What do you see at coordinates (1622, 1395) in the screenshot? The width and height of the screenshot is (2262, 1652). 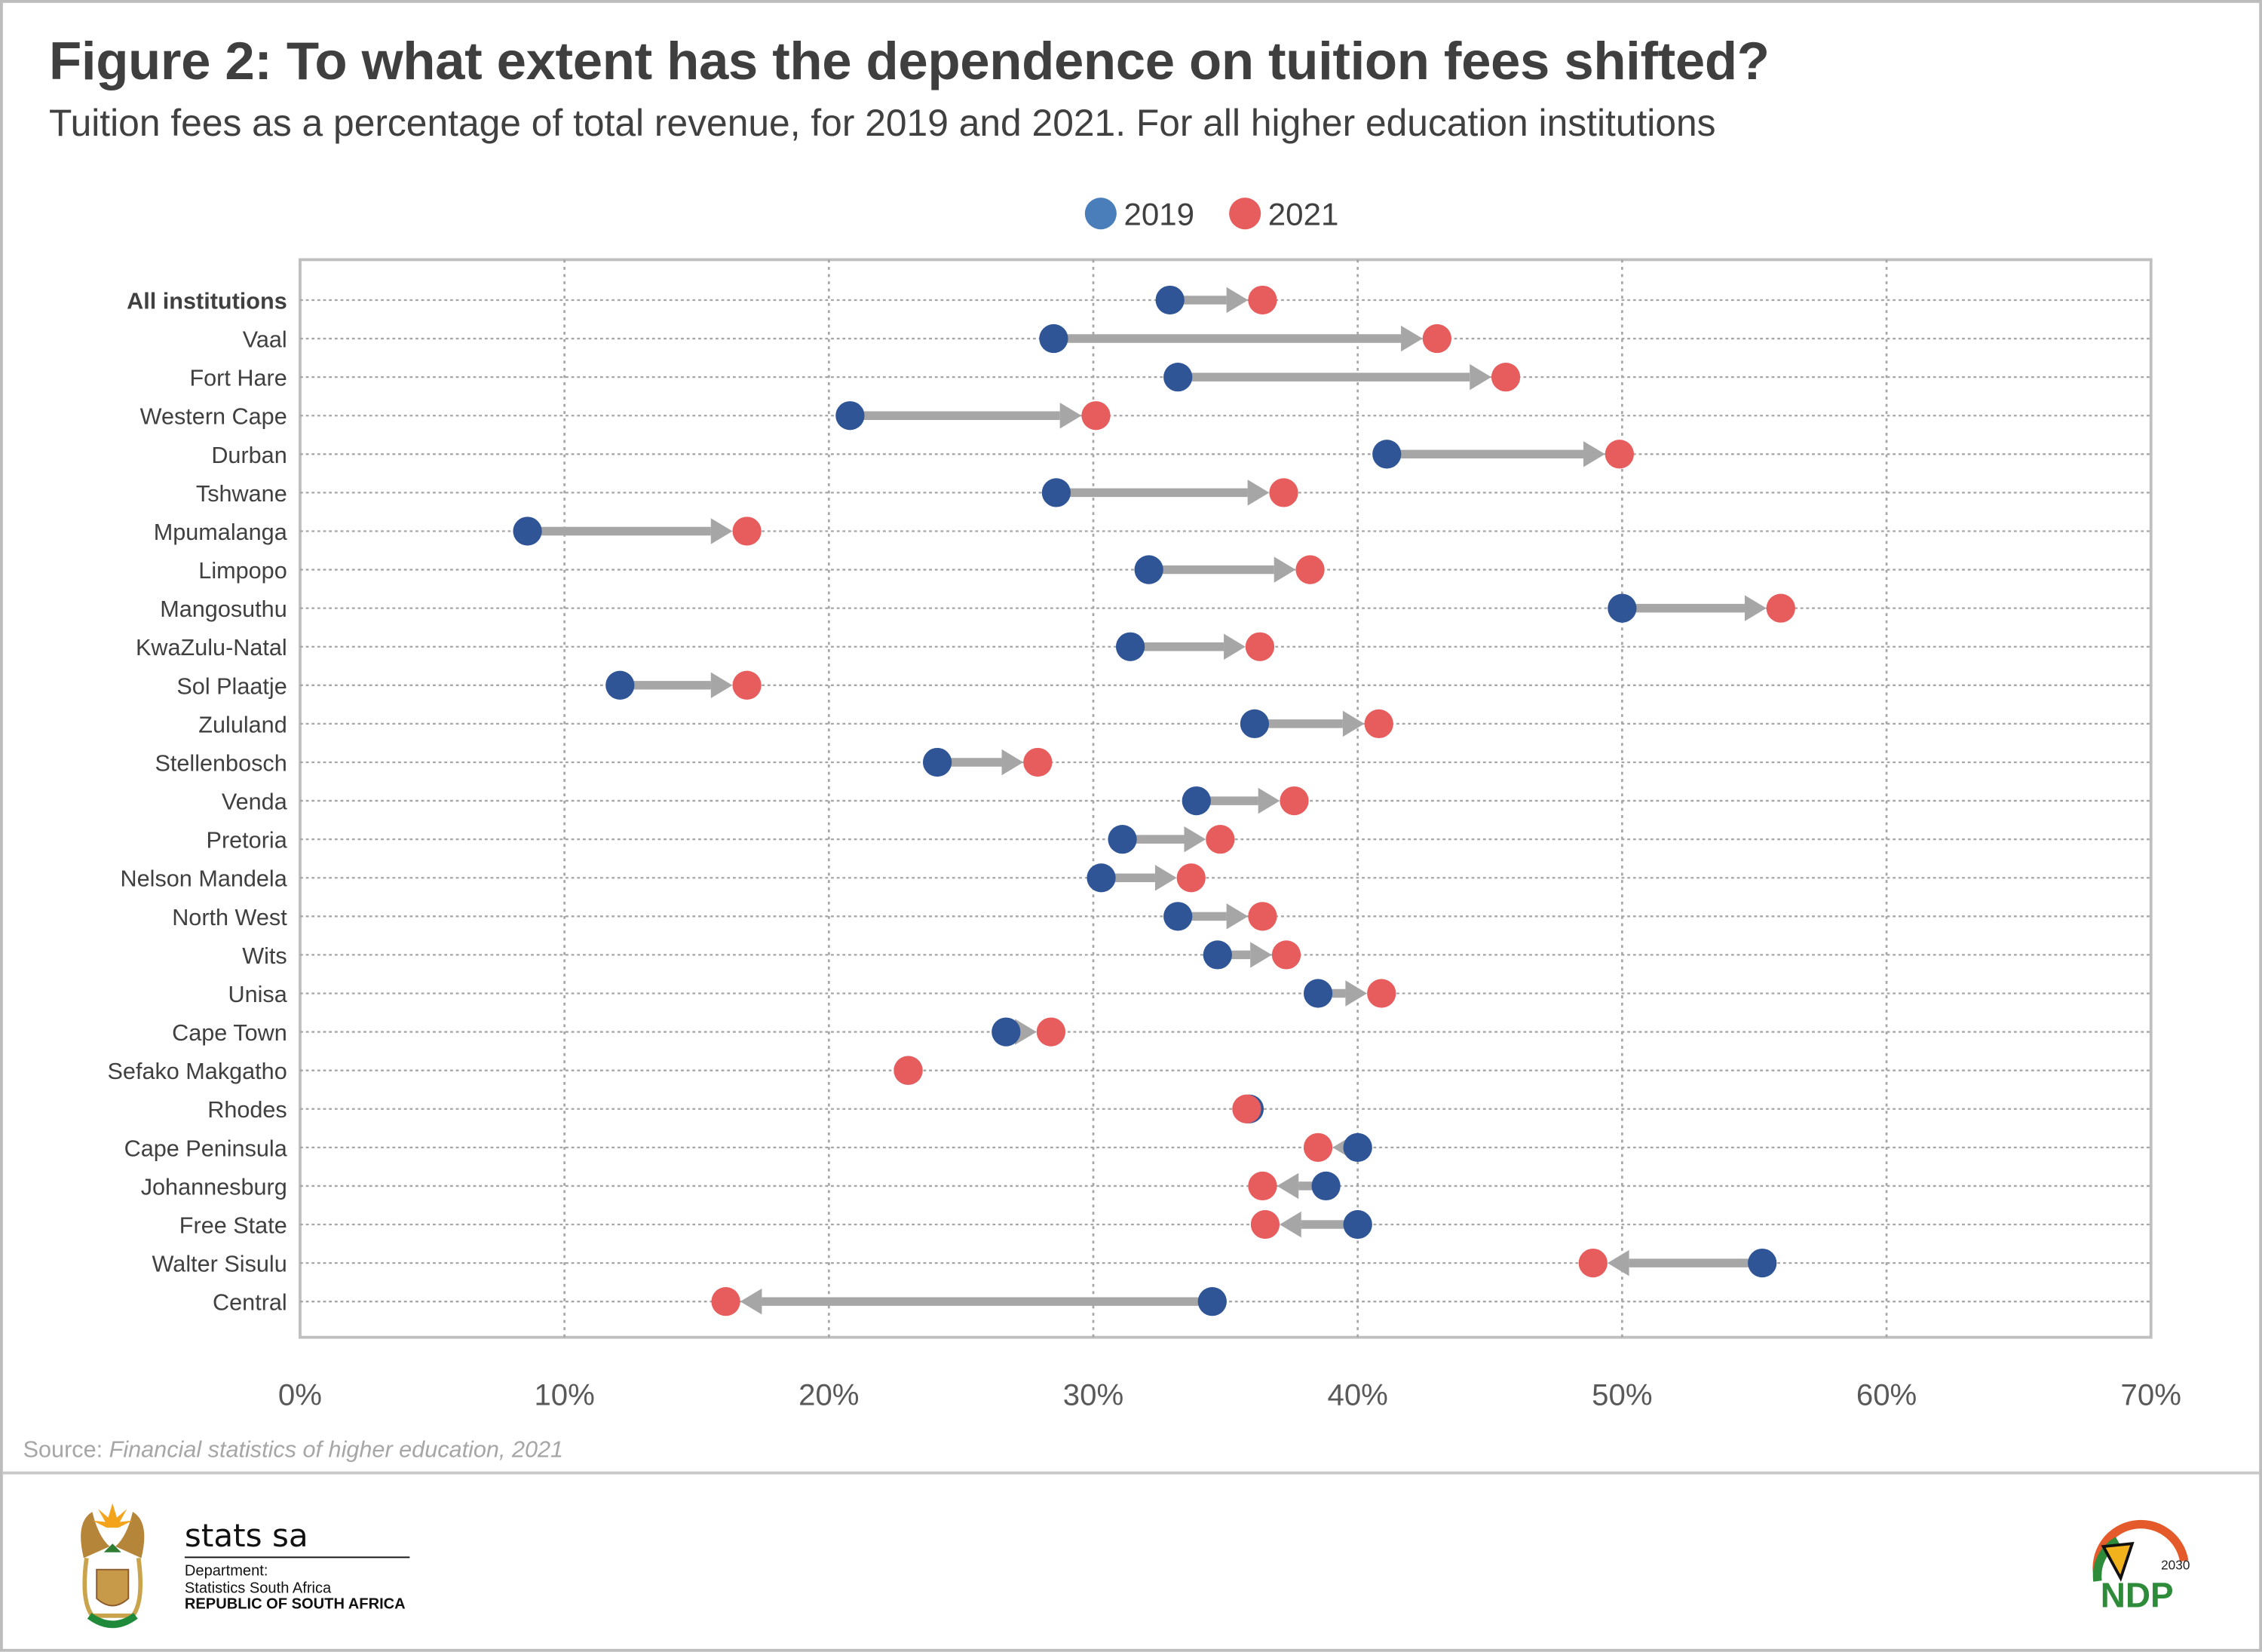 I see `x-tick-label: 50%` at bounding box center [1622, 1395].